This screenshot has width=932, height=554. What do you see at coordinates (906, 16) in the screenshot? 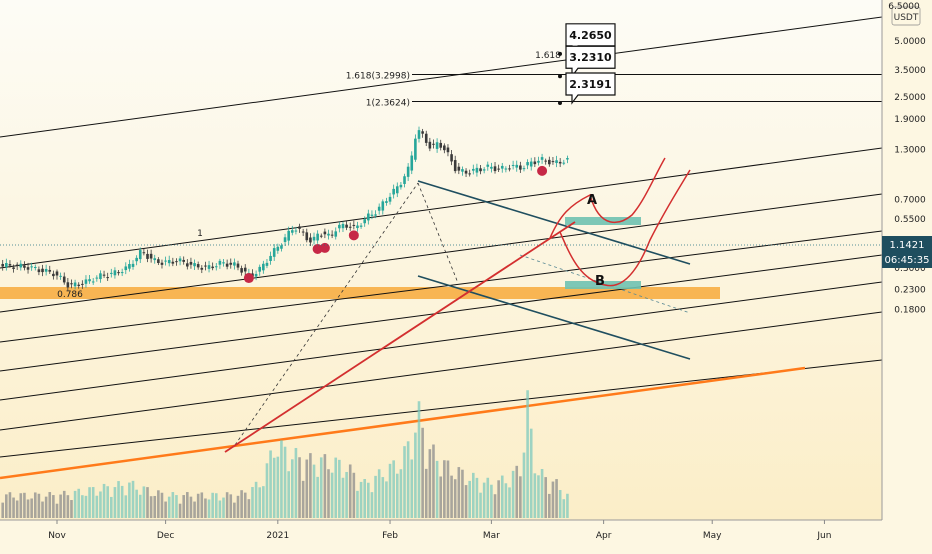
I see `currency-badge` at bounding box center [906, 16].